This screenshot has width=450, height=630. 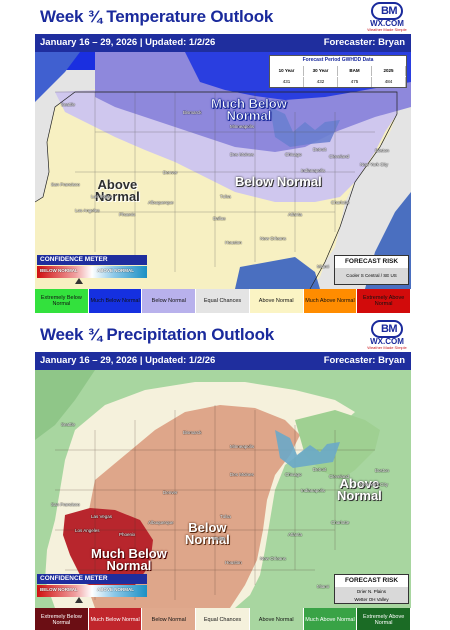 I want to click on forecaster: Forecaster: Bryan, so click(x=364, y=42).